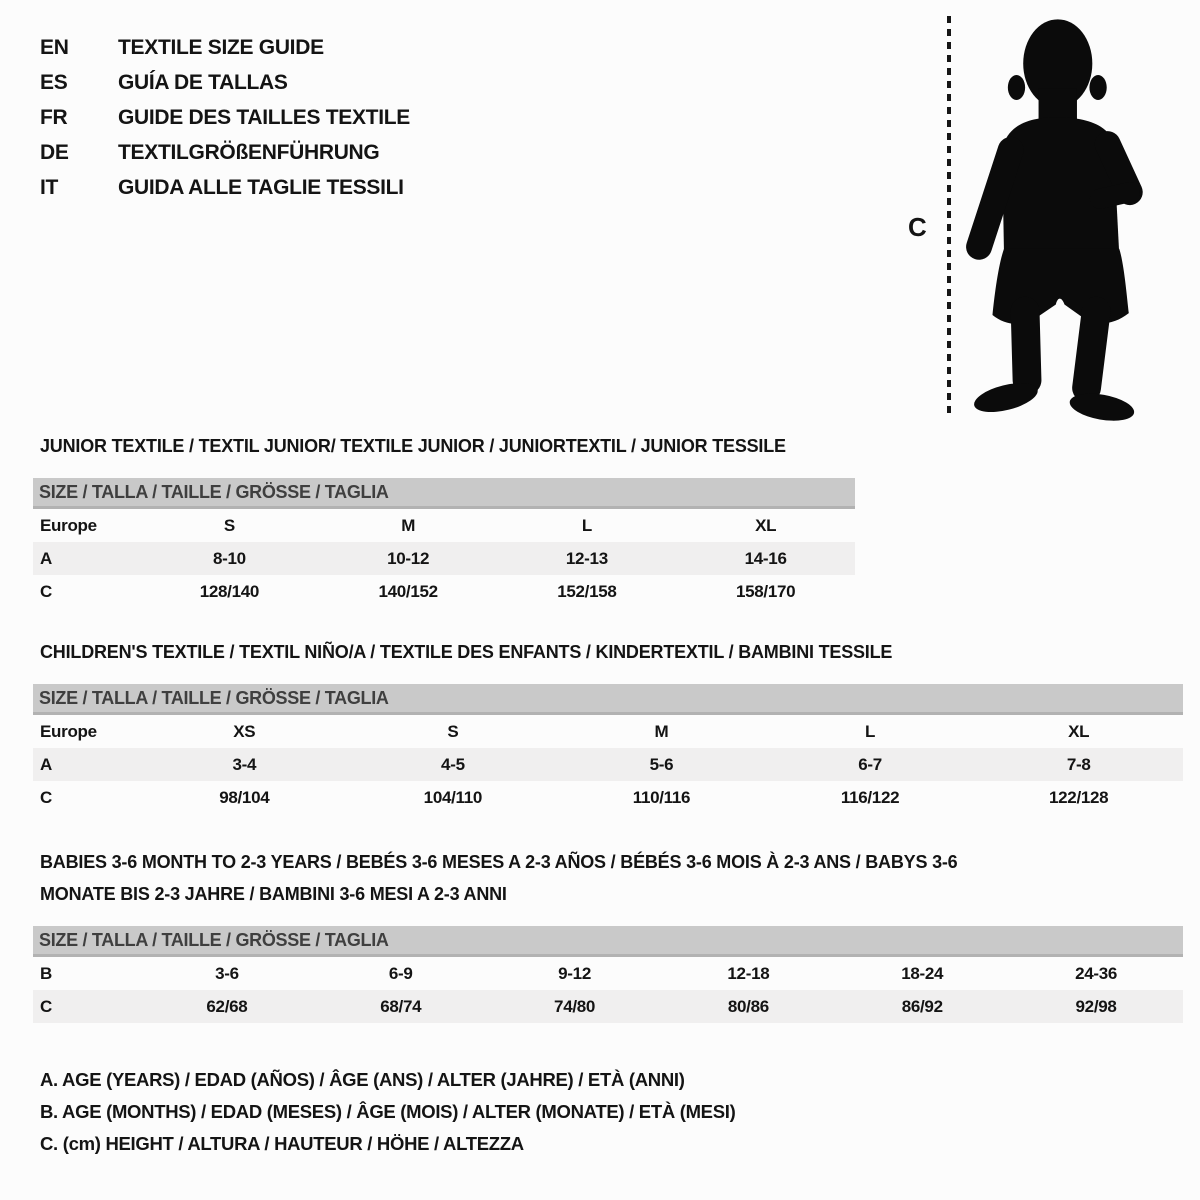 The width and height of the screenshot is (1200, 1200). Describe the element at coordinates (54, 82) in the screenshot. I see `language-code: ES` at that location.